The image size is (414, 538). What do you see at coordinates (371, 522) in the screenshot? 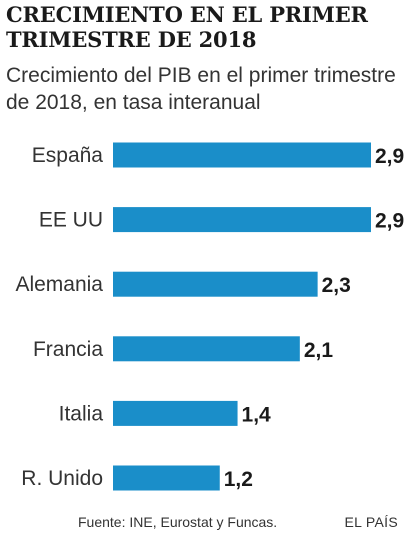
I see `publisher-credit: EL PAÍS` at bounding box center [371, 522].